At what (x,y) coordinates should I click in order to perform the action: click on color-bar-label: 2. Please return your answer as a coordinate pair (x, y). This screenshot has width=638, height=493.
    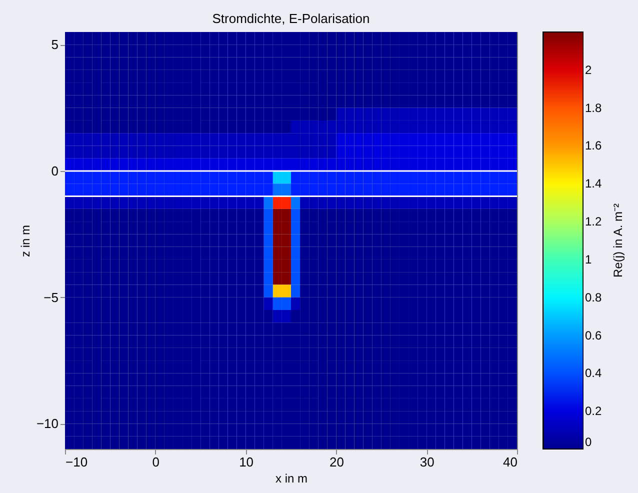
    Looking at the image, I should click on (588, 69).